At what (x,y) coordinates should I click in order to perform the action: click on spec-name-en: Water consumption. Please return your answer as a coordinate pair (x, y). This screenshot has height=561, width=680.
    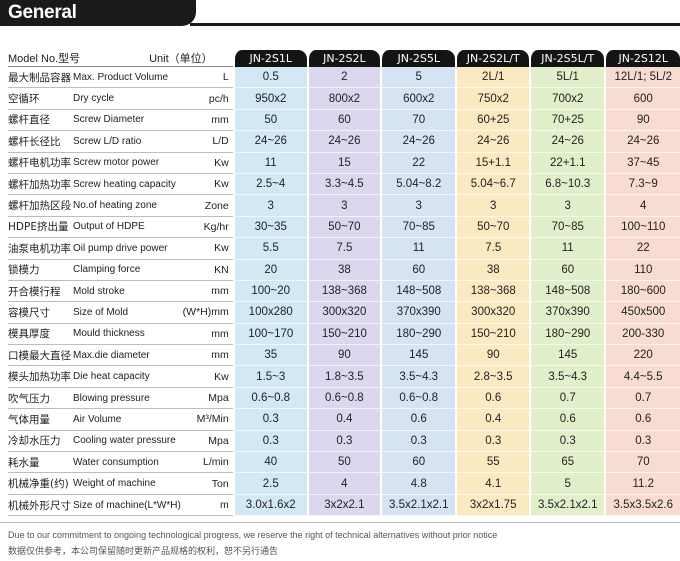
    Looking at the image, I should click on (127, 463).